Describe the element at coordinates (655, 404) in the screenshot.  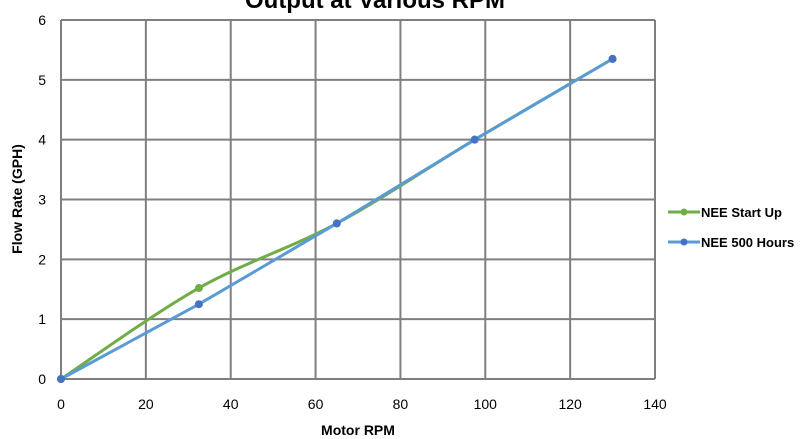
I see `x-tick-label-7: 140` at that location.